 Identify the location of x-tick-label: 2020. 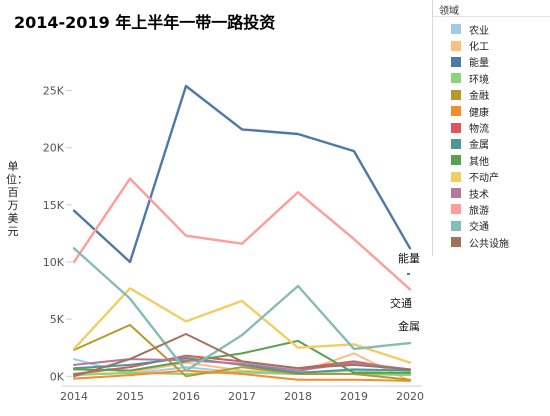
(410, 396).